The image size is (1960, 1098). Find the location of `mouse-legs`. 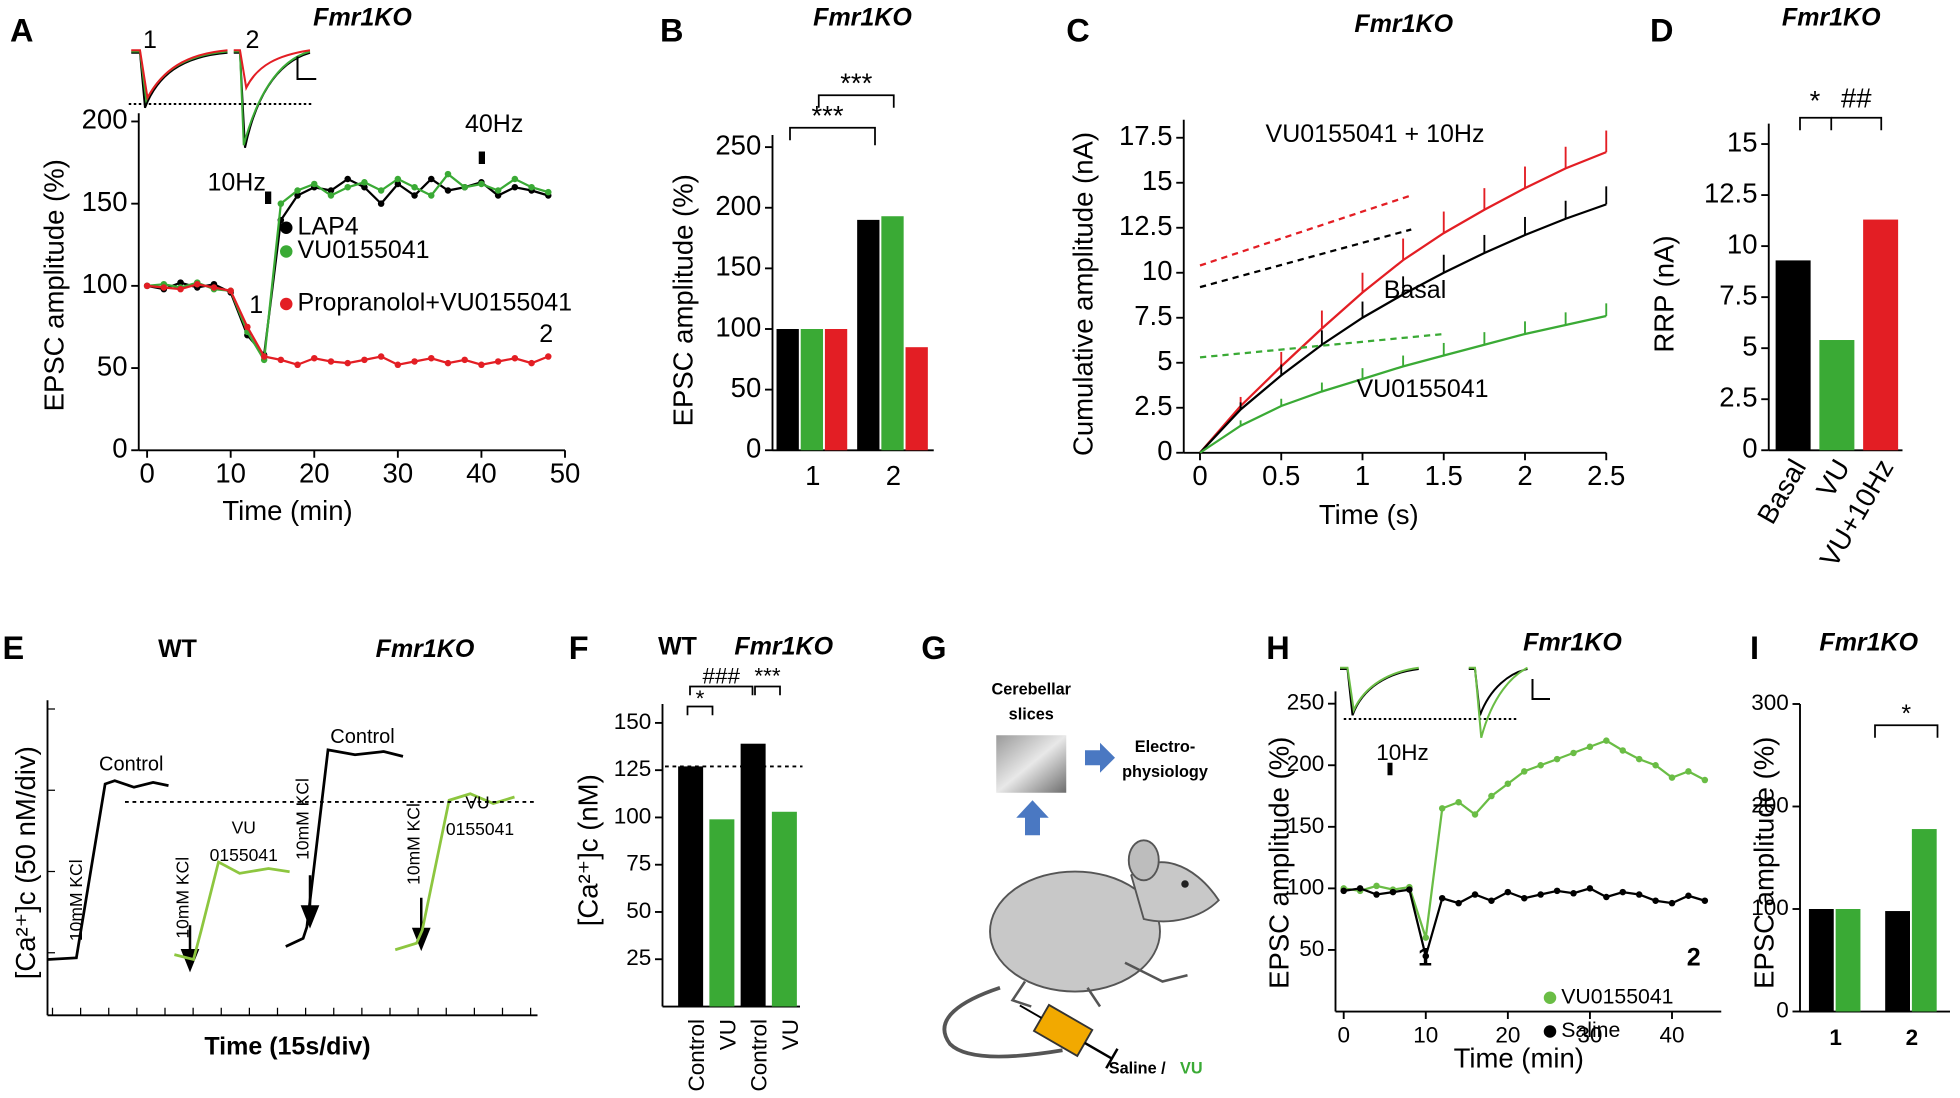

mouse-legs is located at coordinates (1099, 984).